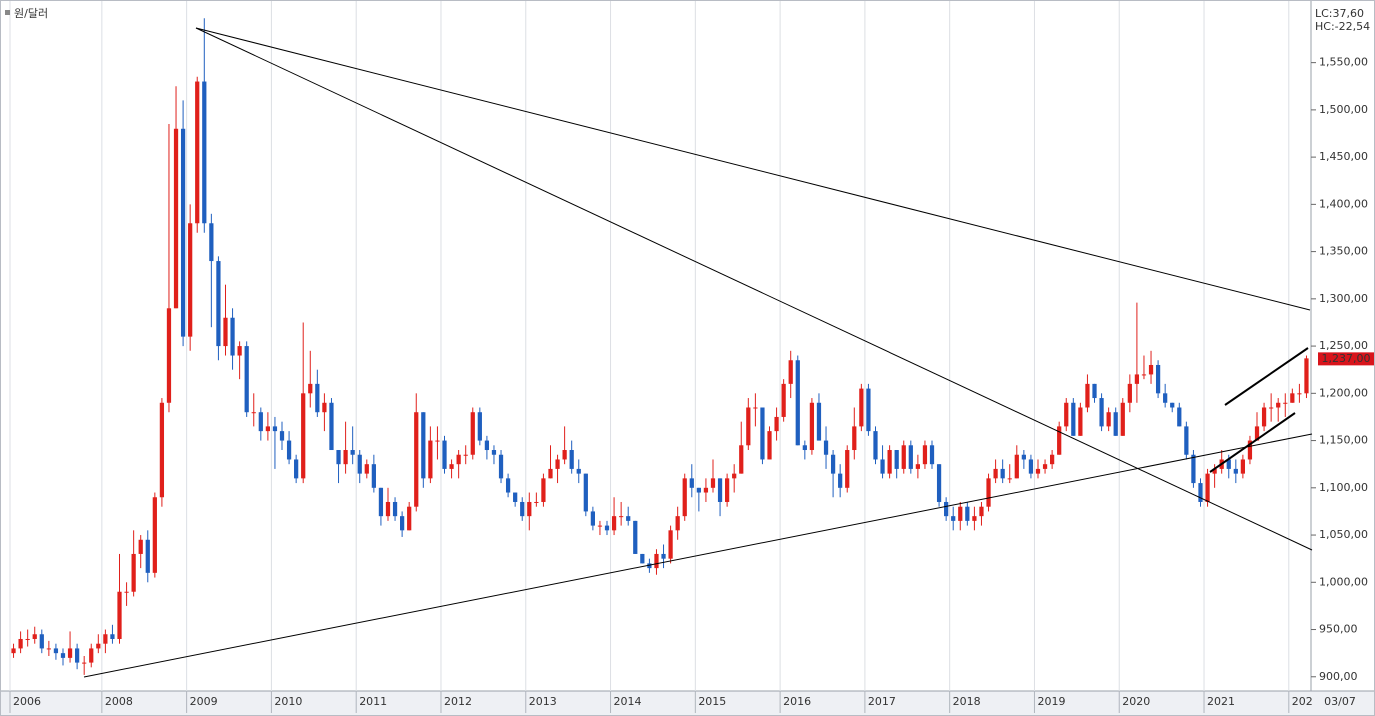 The width and height of the screenshot is (1375, 716). I want to click on y-tick-label: 1,200,00, so click(1343, 392).